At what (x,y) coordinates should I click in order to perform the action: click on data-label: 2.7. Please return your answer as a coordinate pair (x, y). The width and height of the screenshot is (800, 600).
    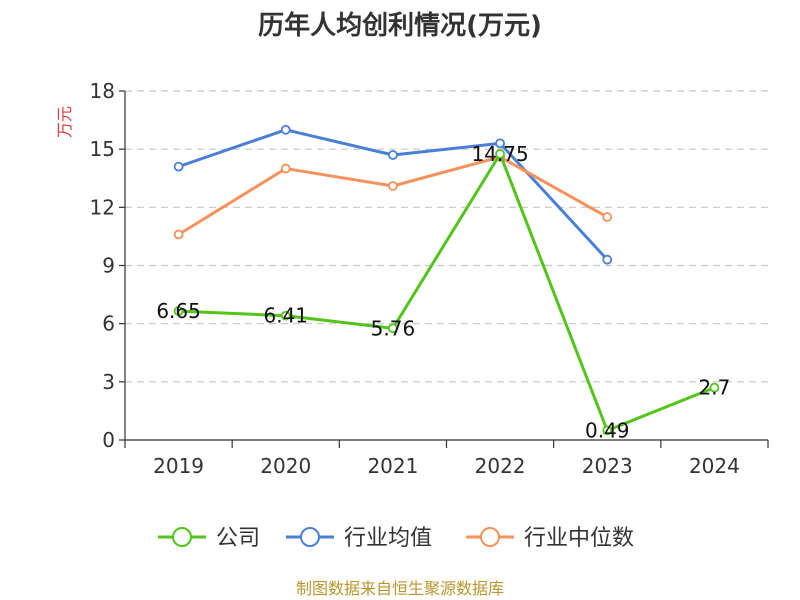
    Looking at the image, I should click on (715, 388).